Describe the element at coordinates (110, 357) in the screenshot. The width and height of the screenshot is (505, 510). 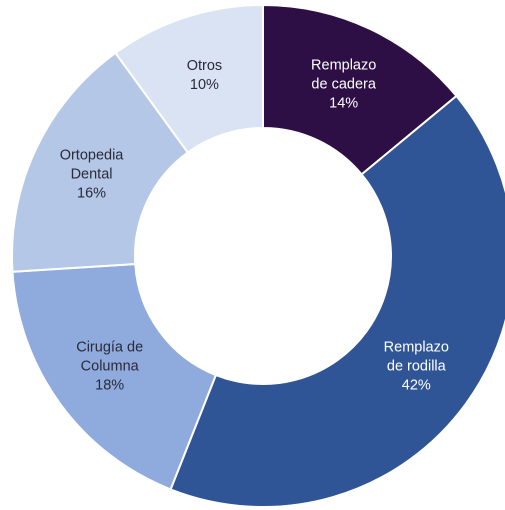
I see `category-label: Cirugía de Columna` at that location.